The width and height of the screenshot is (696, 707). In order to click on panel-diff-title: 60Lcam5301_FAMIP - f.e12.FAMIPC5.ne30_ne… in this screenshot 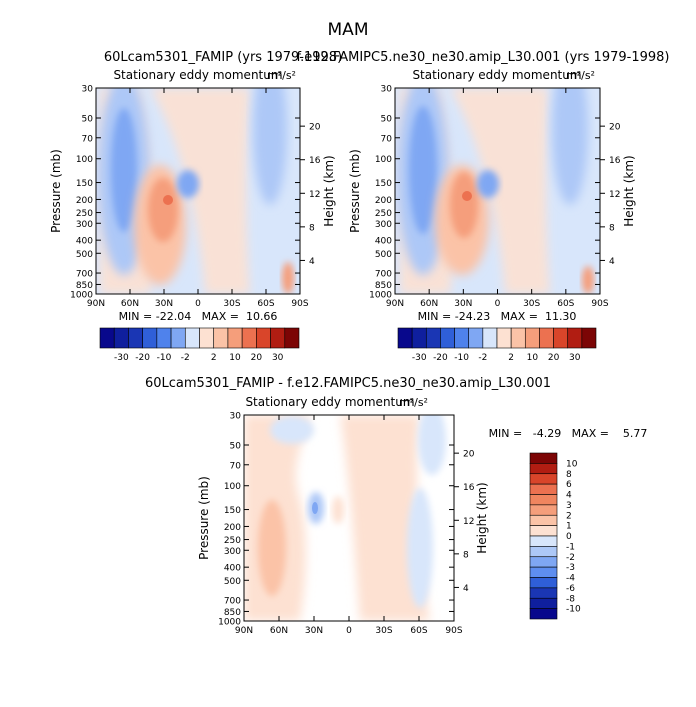, I will do `click(348, 383)`.